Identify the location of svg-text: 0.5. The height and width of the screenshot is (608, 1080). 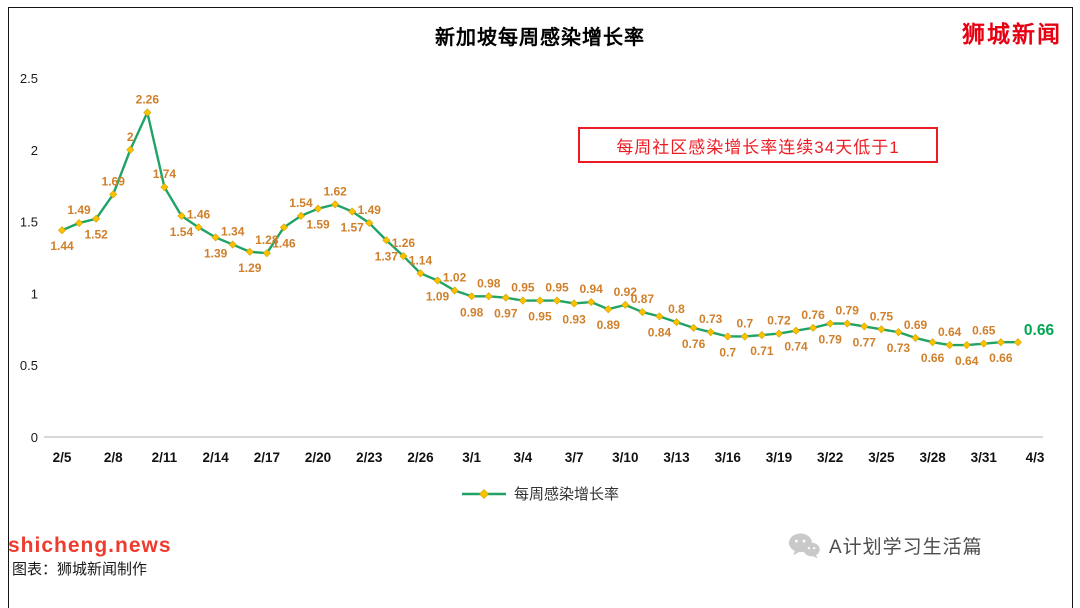
(29, 365).